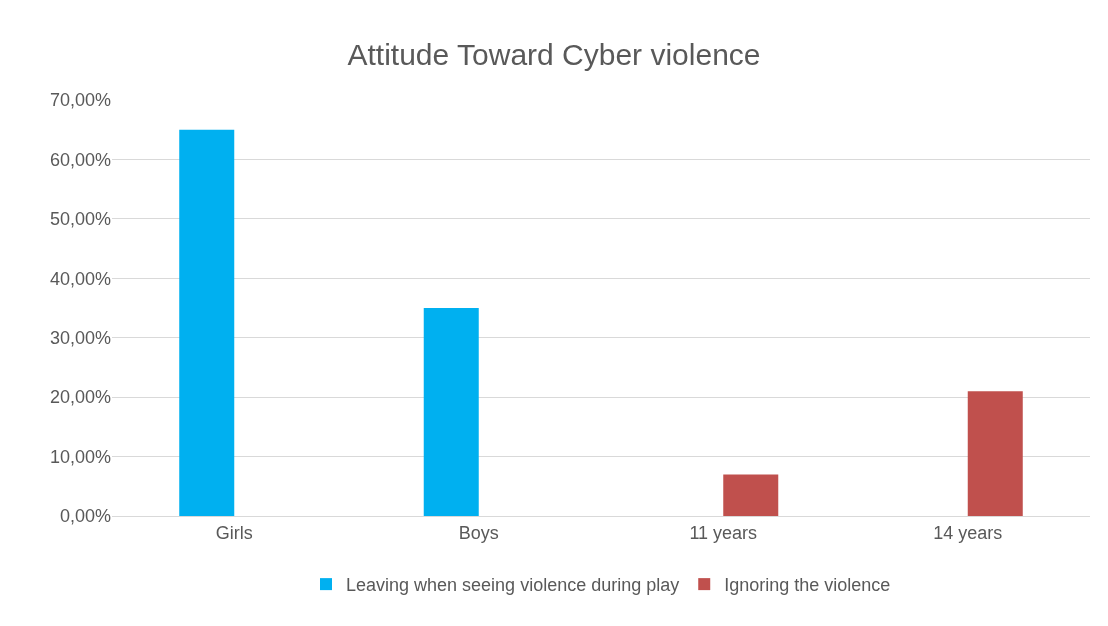  Describe the element at coordinates (234, 532) in the screenshot. I see `x-tick-label: Girls` at that location.